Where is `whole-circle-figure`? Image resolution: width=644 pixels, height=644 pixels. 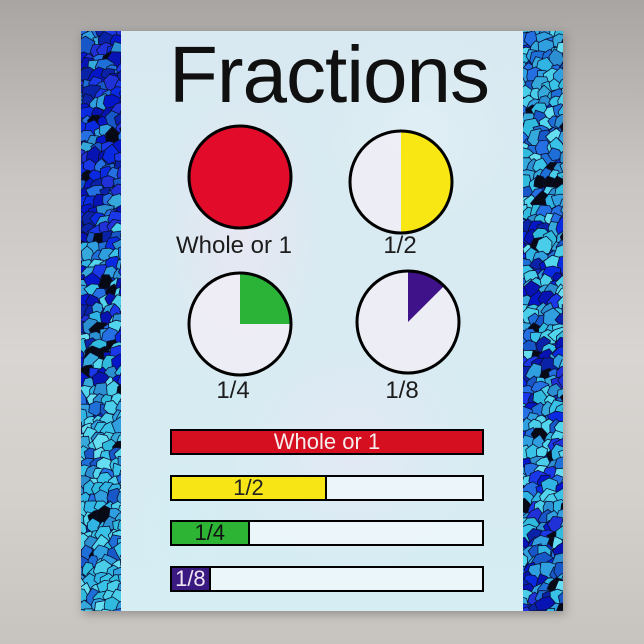
whole-circle-figure is located at coordinates (240, 177).